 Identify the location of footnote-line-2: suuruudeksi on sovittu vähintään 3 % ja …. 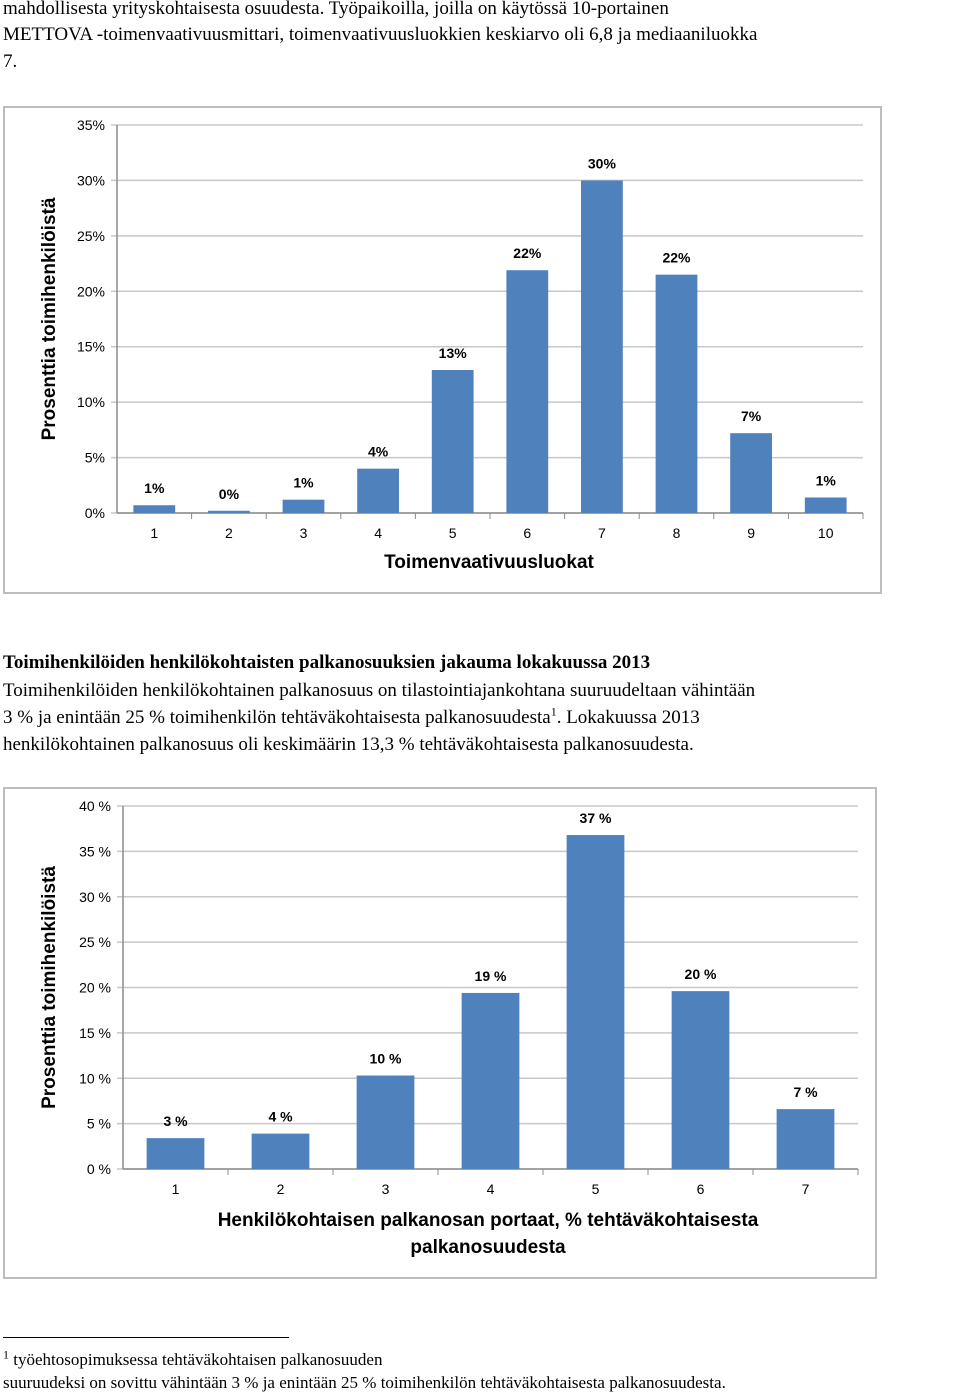
(364, 1382).